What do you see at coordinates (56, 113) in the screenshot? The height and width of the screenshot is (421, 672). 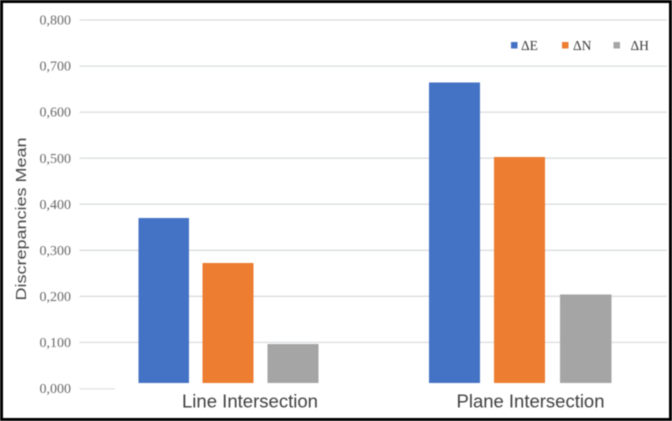 I see `svg-text: 0,600` at bounding box center [56, 113].